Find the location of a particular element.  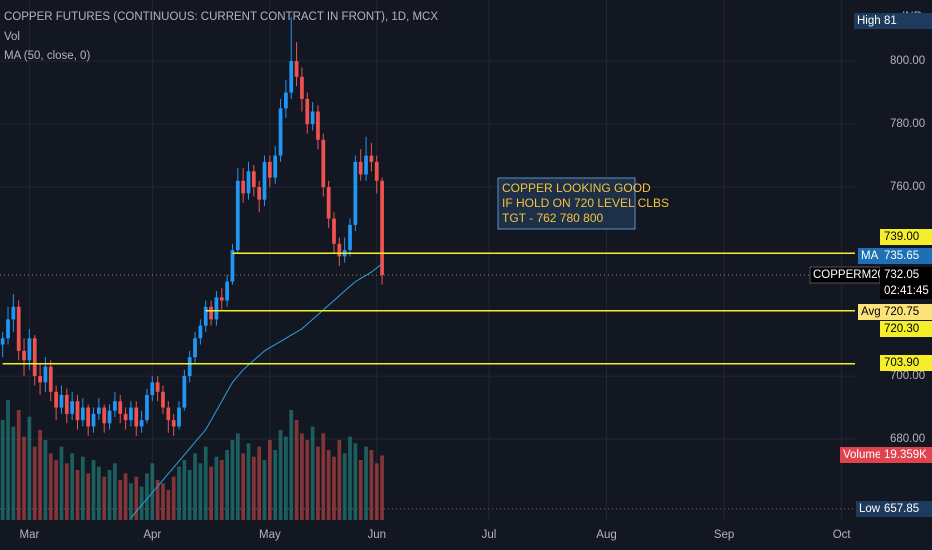

price-tag-text: 657.85 is located at coordinates (901, 509).